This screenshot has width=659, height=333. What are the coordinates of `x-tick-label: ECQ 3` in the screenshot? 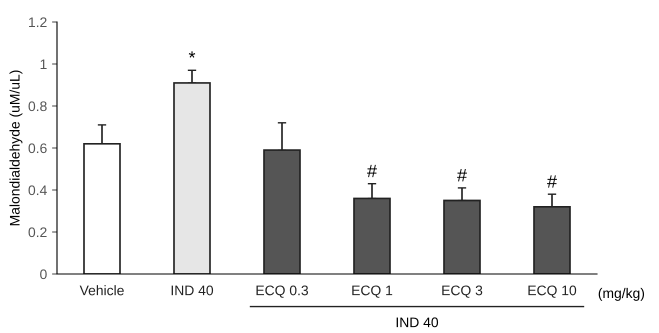 It's located at (462, 291).